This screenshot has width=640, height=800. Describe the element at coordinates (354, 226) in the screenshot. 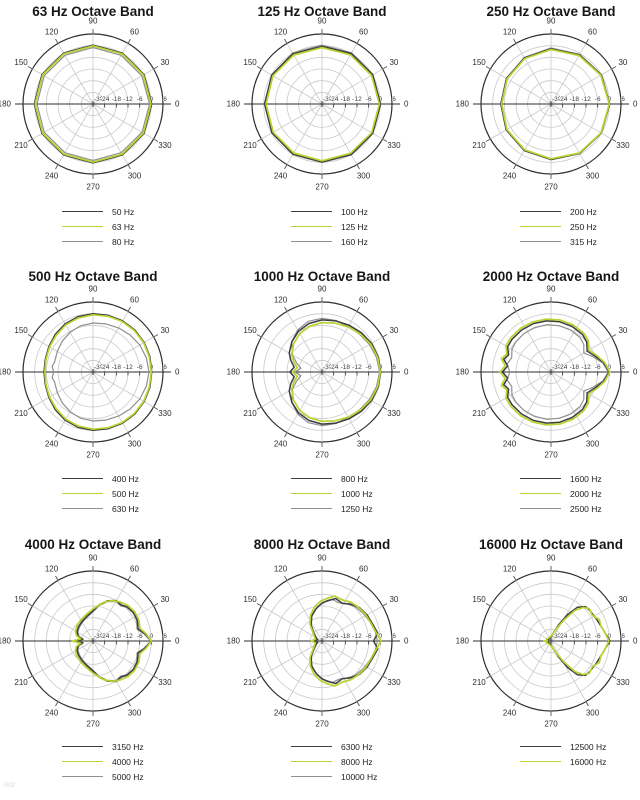

I see `legend-label: 125 Hz` at that location.